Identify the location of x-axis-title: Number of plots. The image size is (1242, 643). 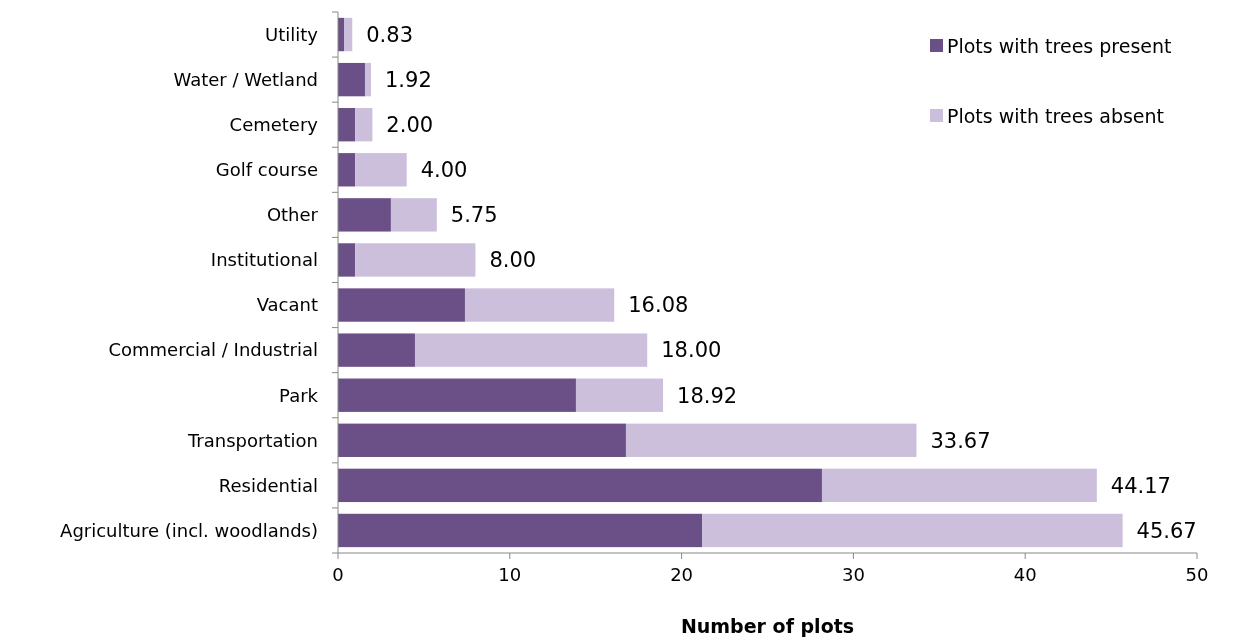
(767, 626).